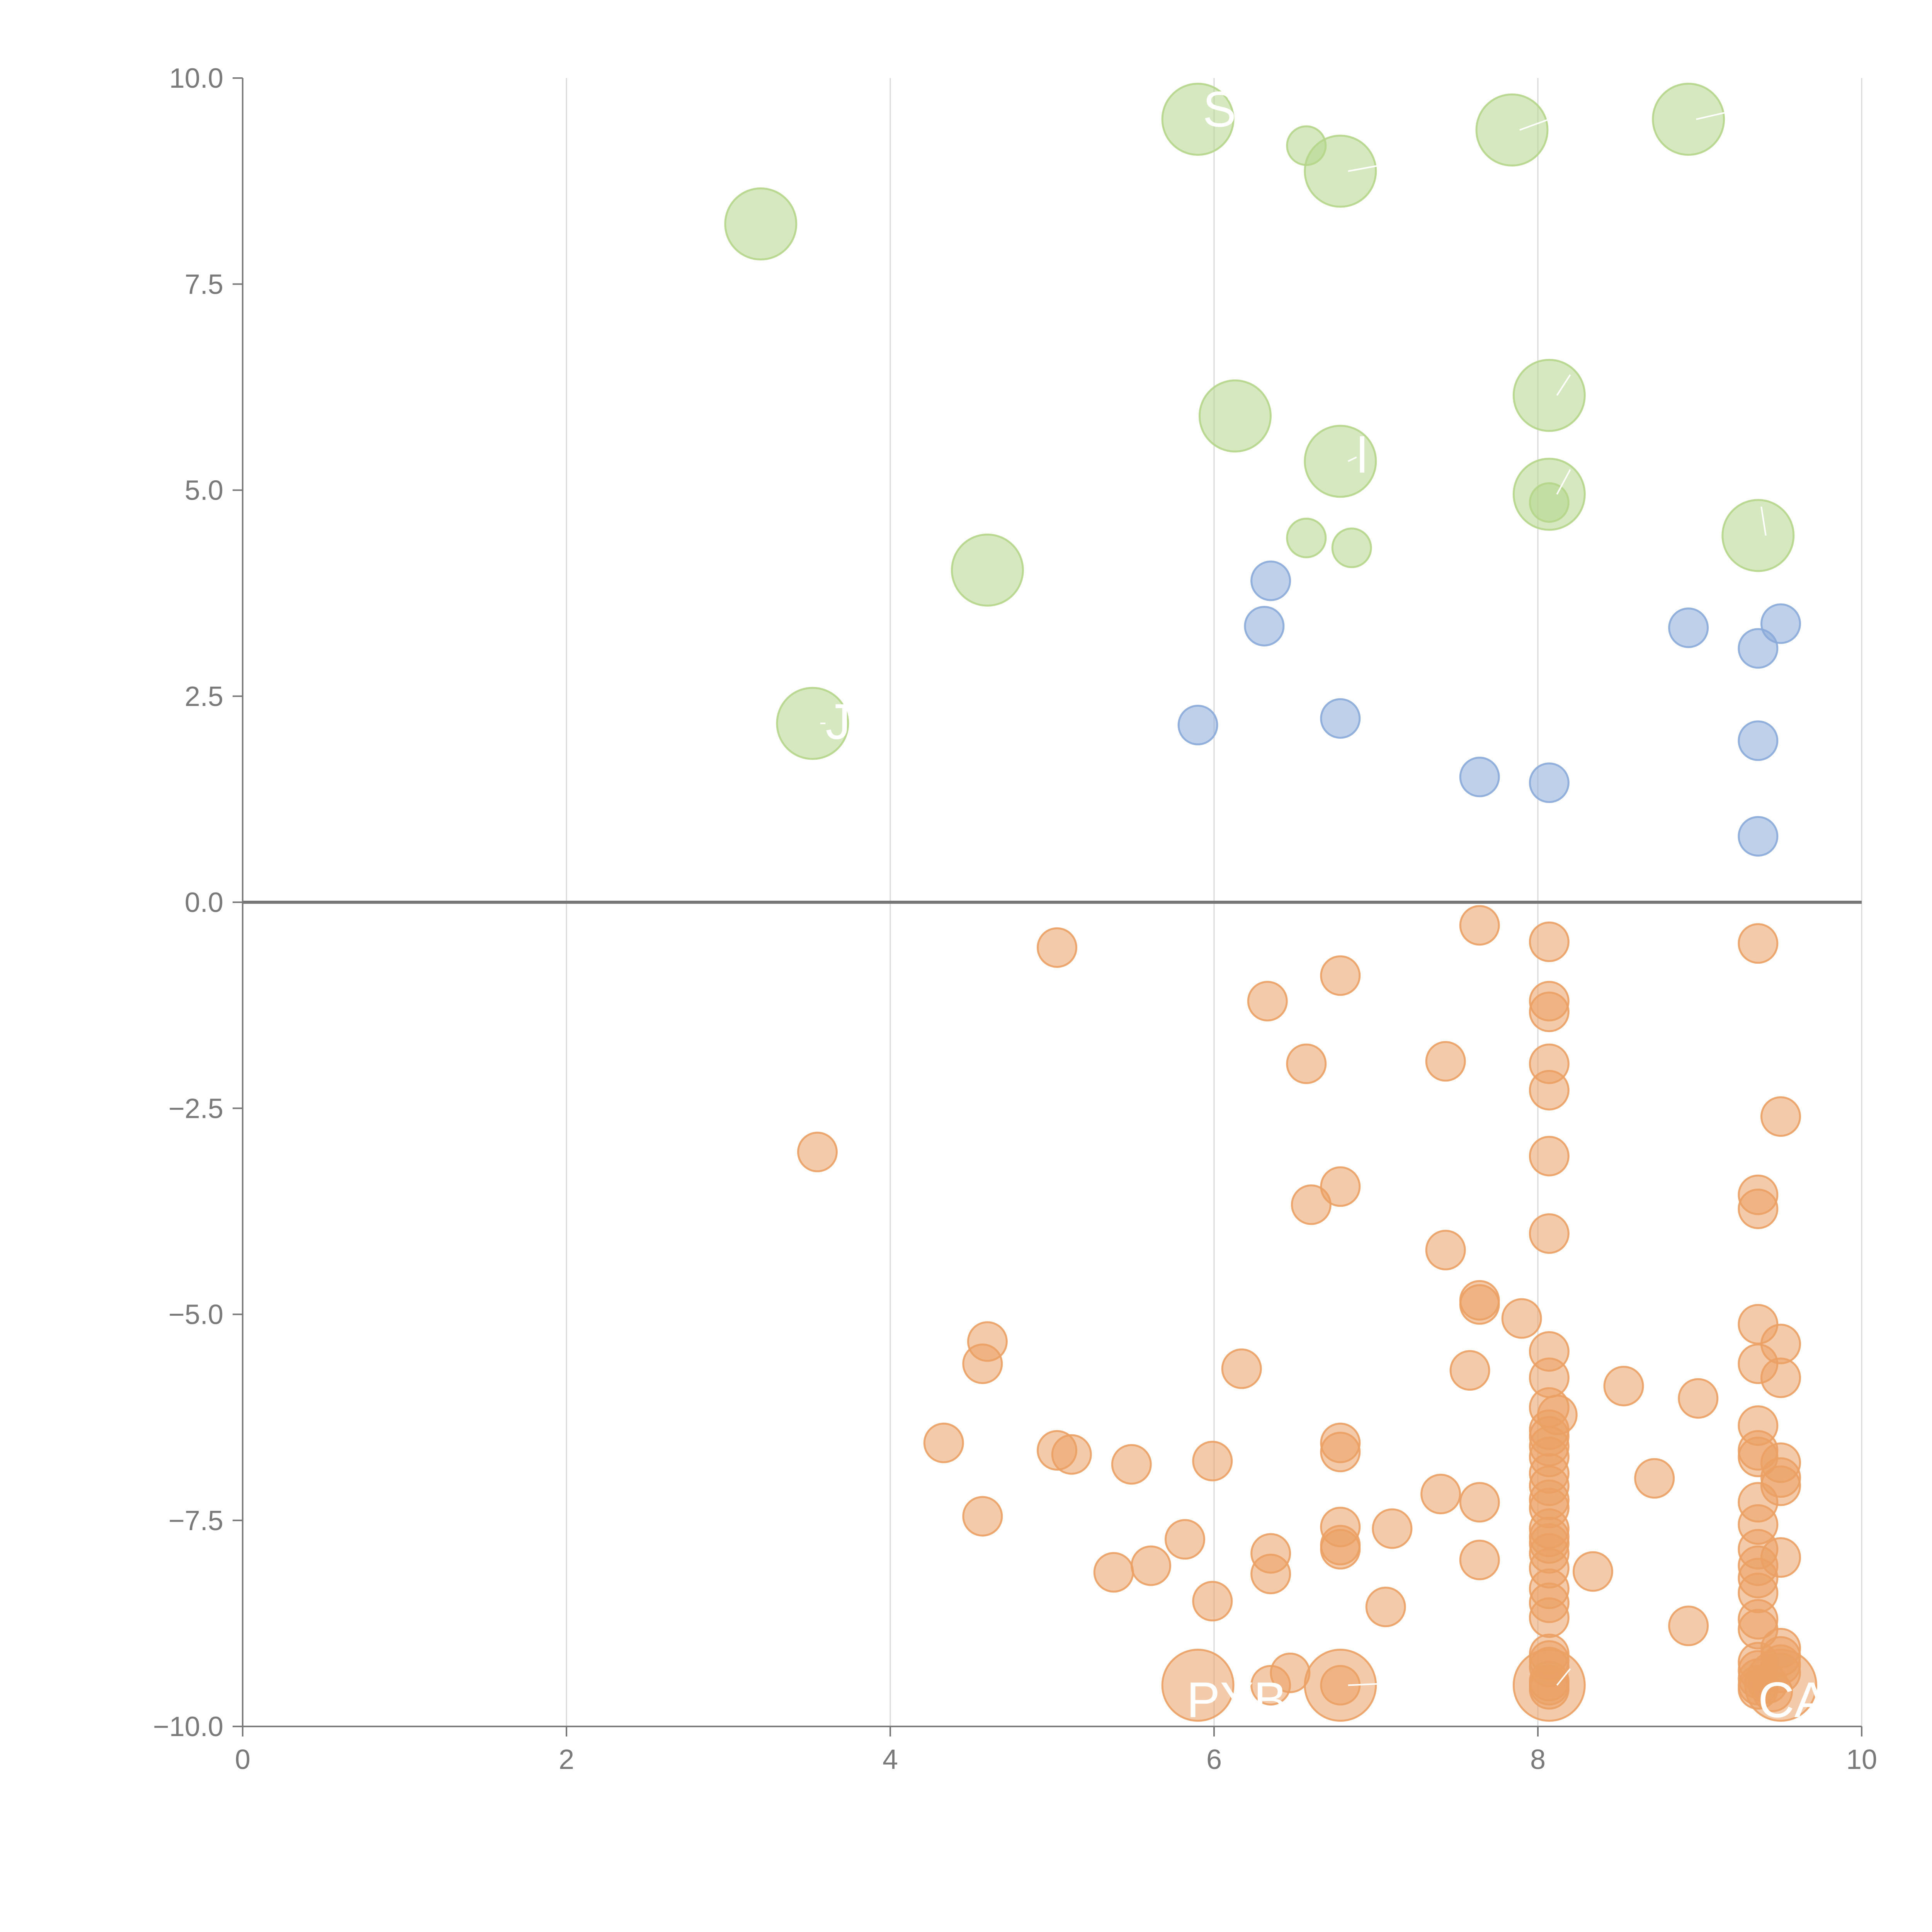 The width and height of the screenshot is (1932, 1932). I want to click on y-tick-label: −5.0, so click(196, 1314).